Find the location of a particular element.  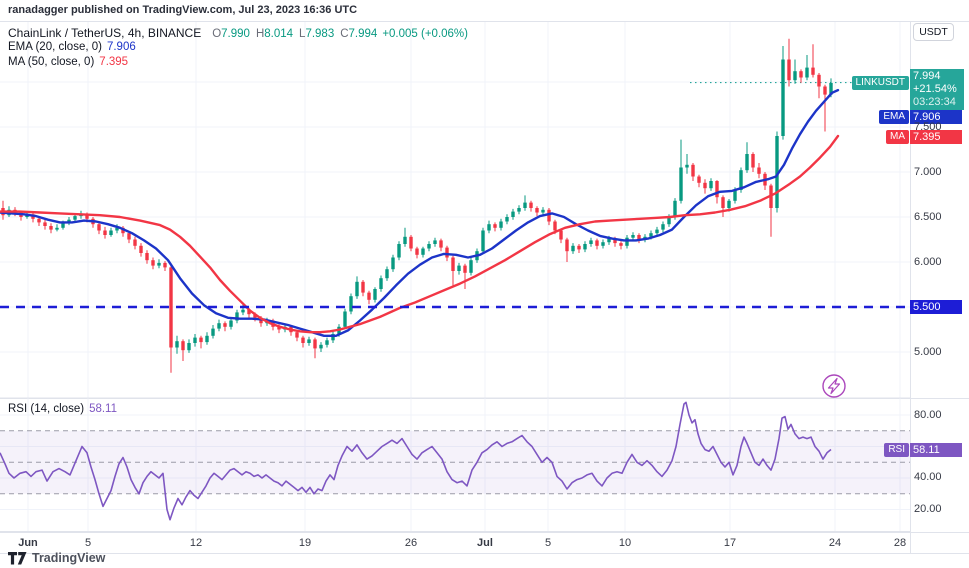

ohlc-key: H is located at coordinates (260, 34).